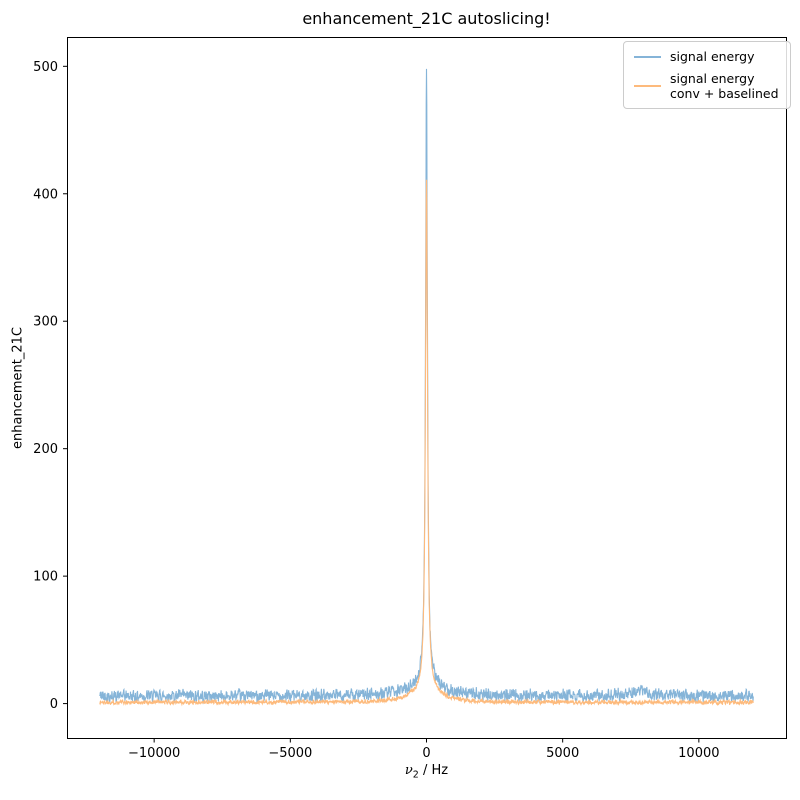 Image resolution: width=800 pixels, height=800 pixels. What do you see at coordinates (562, 753) in the screenshot?
I see `x-tick-label: 5000` at bounding box center [562, 753].